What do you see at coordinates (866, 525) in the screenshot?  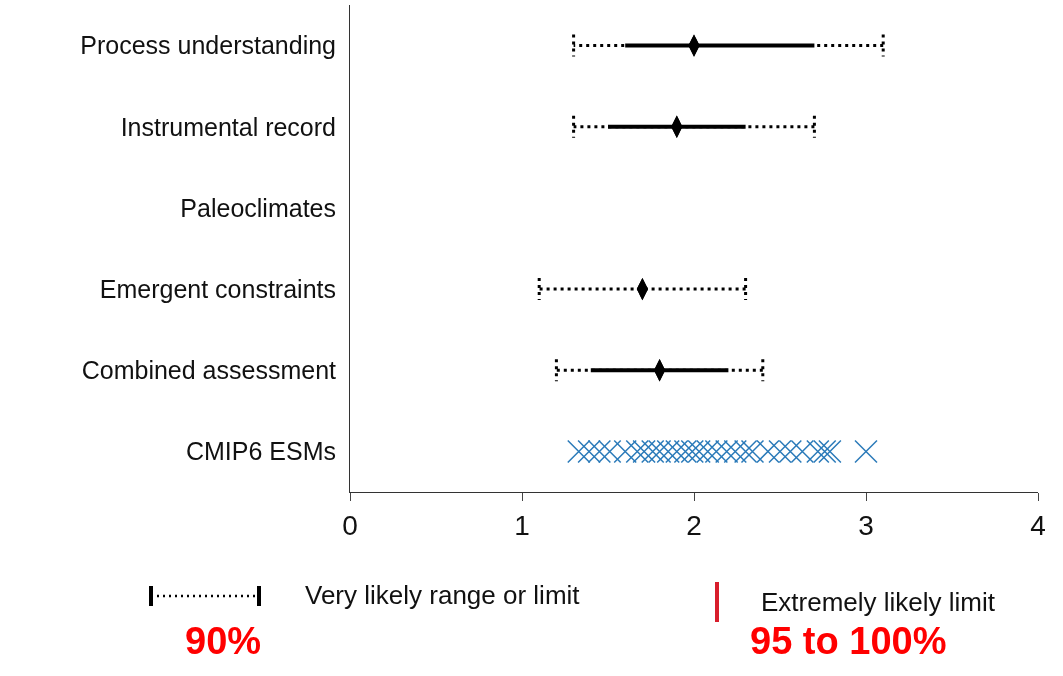 I see `x-tick-label: 3` at bounding box center [866, 525].